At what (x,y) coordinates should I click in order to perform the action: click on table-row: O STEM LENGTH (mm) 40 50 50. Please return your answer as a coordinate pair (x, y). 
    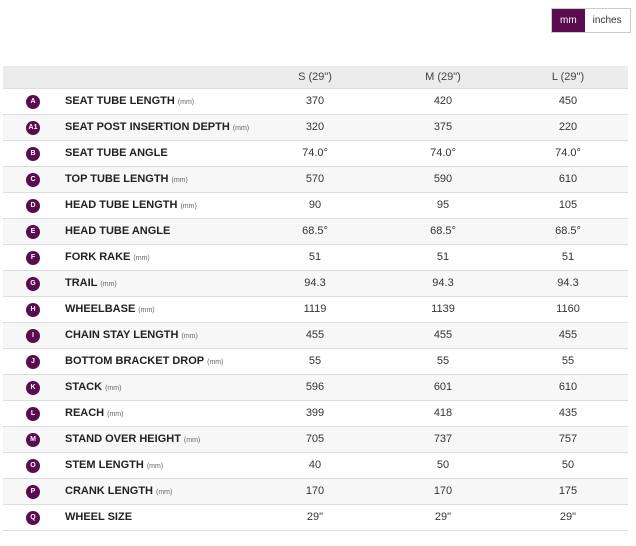
    Looking at the image, I should click on (315, 466).